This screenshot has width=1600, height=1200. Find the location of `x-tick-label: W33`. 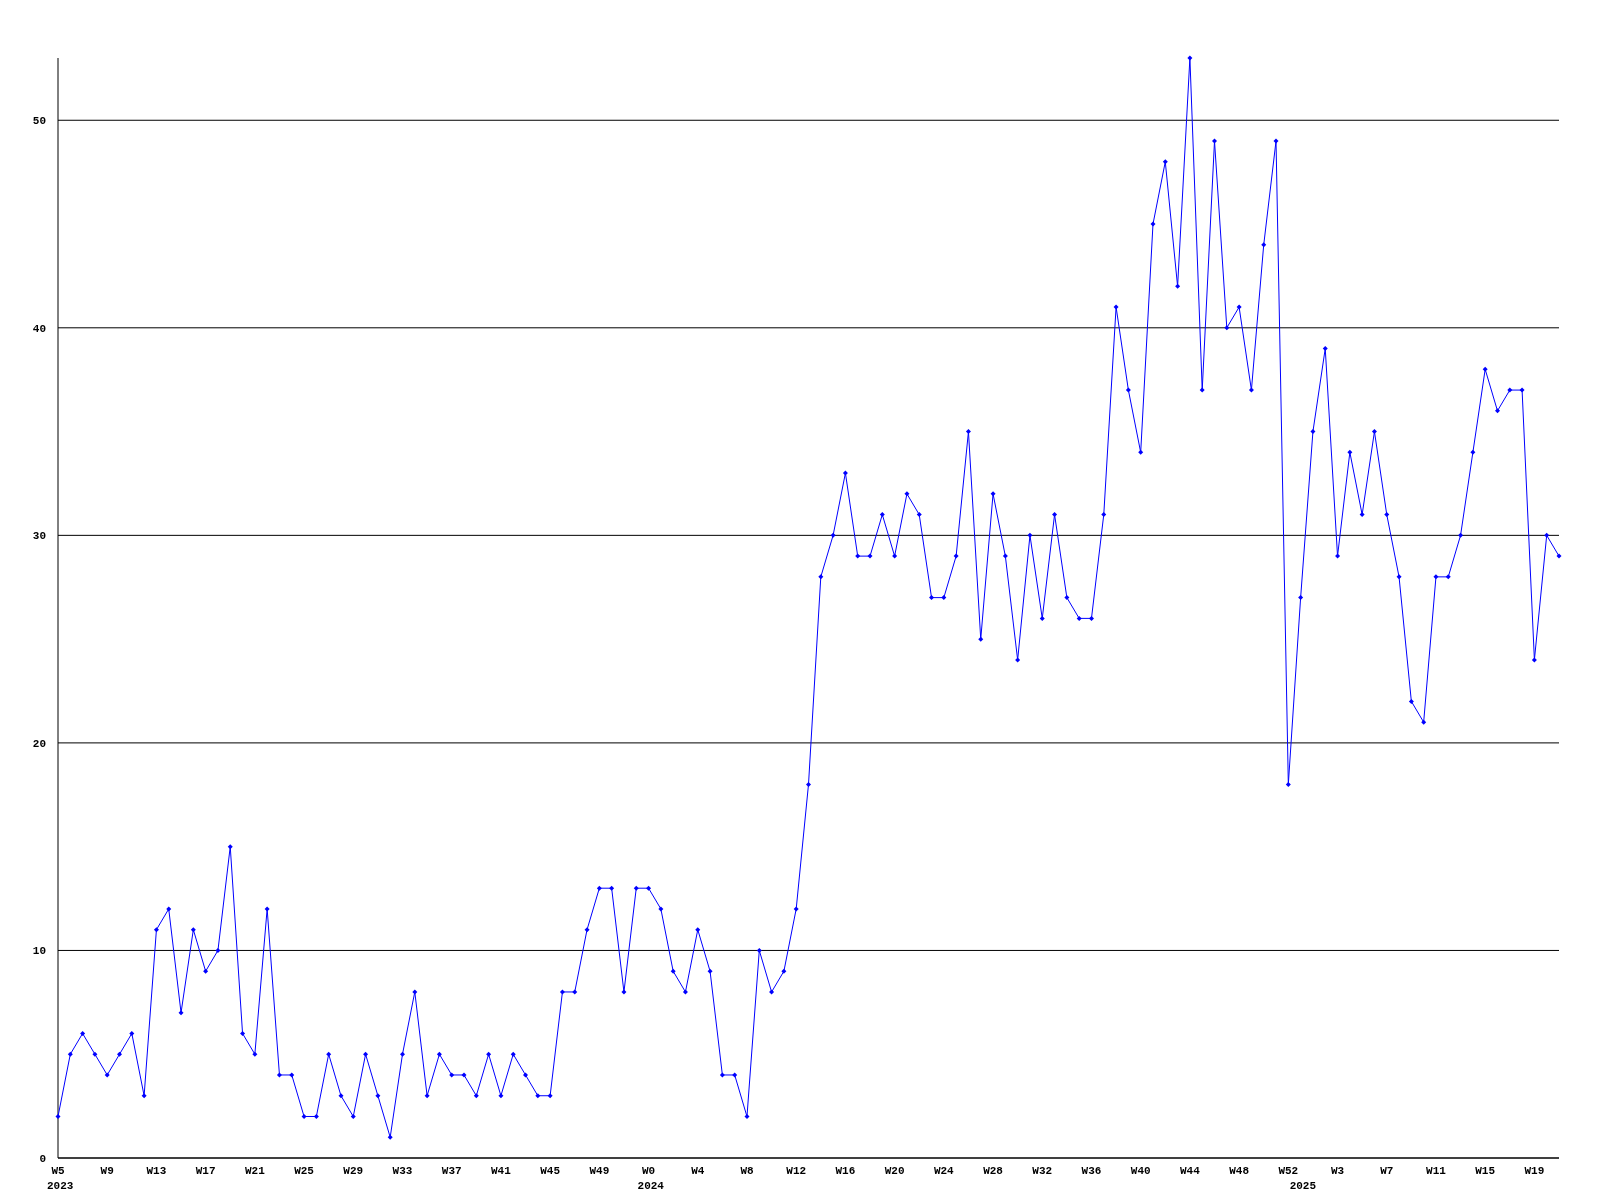

x-tick-label: W33 is located at coordinates (402, 1171).